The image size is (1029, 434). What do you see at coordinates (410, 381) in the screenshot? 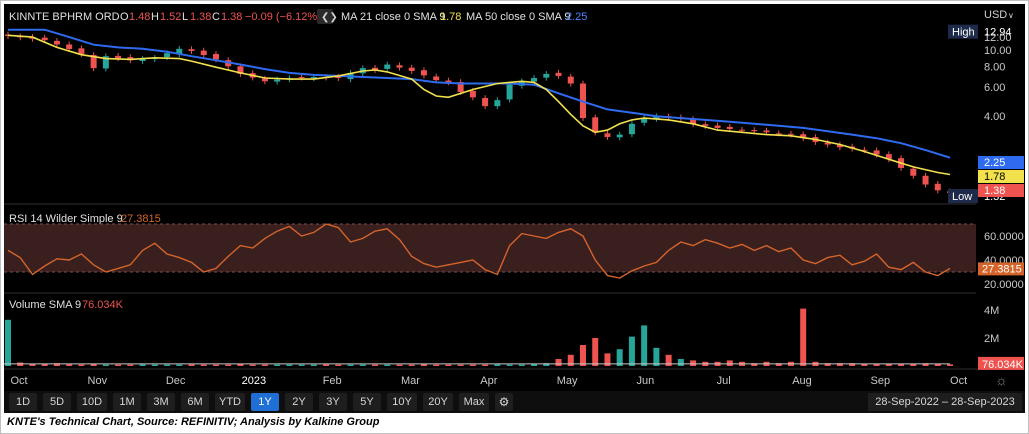
I see `x-tick-label: Mar` at bounding box center [410, 381].